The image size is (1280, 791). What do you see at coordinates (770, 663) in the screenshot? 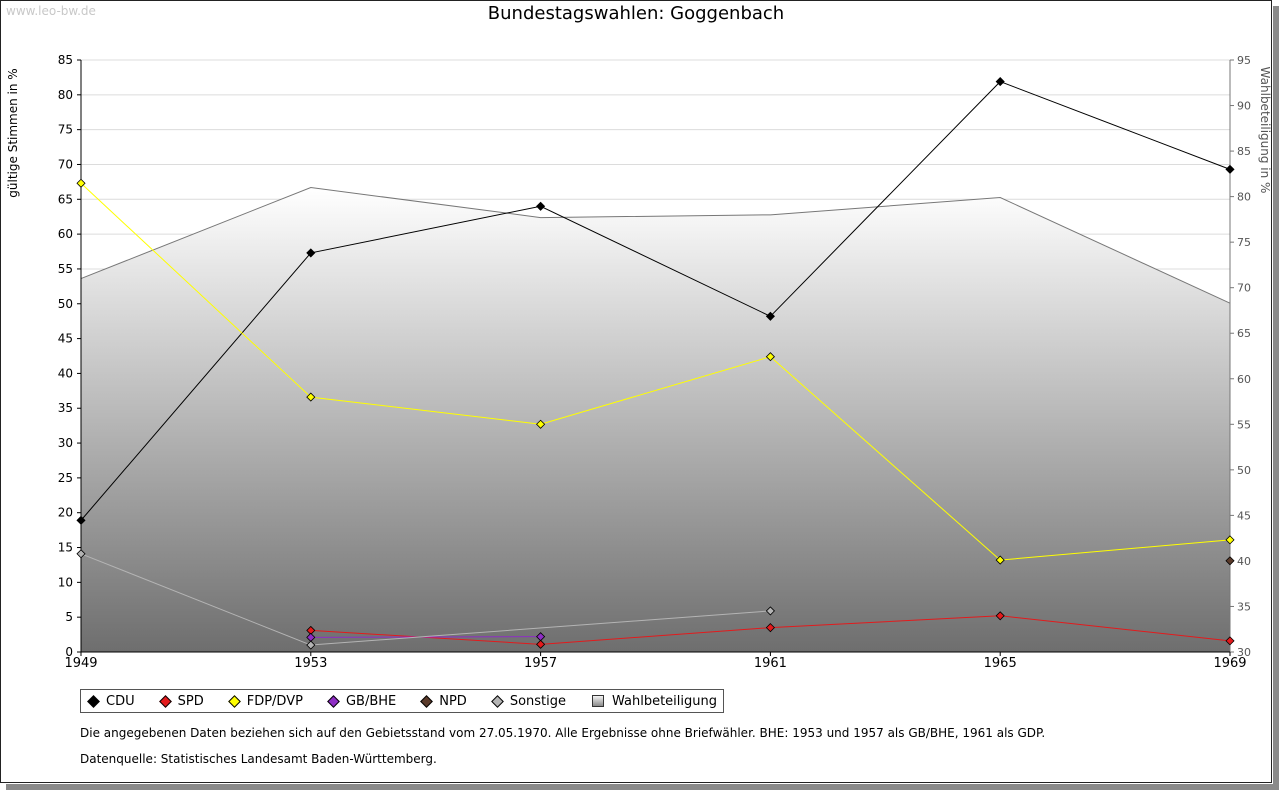
I see `x-tick-label: 1961` at bounding box center [770, 663].